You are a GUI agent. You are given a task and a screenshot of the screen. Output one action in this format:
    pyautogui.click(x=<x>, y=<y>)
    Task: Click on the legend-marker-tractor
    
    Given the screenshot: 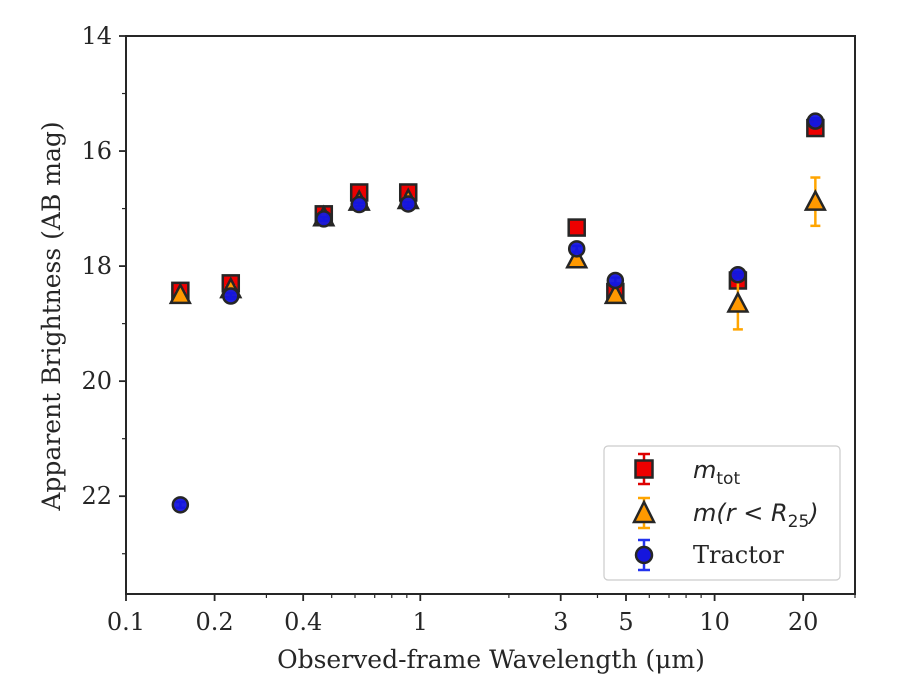 What is the action you would take?
    pyautogui.click(x=644, y=555)
    